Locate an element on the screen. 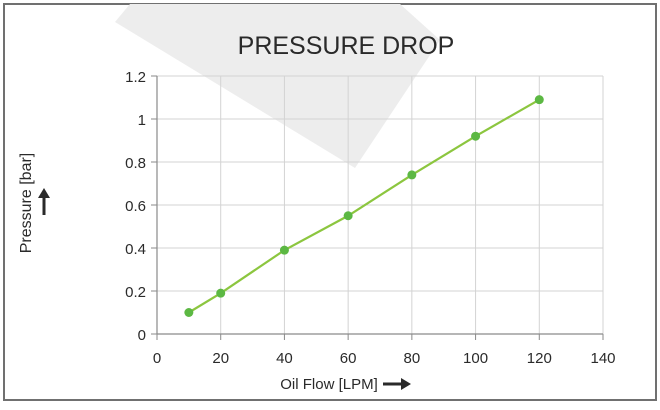  y-tick-label: 0.6 is located at coordinates (135, 206).